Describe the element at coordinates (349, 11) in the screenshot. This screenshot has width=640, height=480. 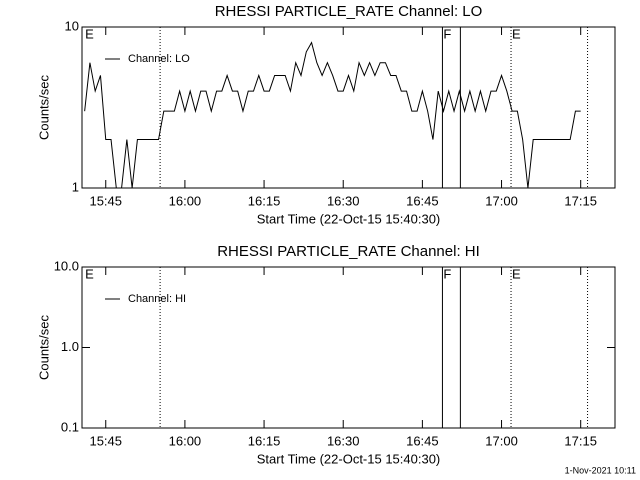
I see `chart-title: RHESSI PARTICLE_RATE Channel: LO` at that location.